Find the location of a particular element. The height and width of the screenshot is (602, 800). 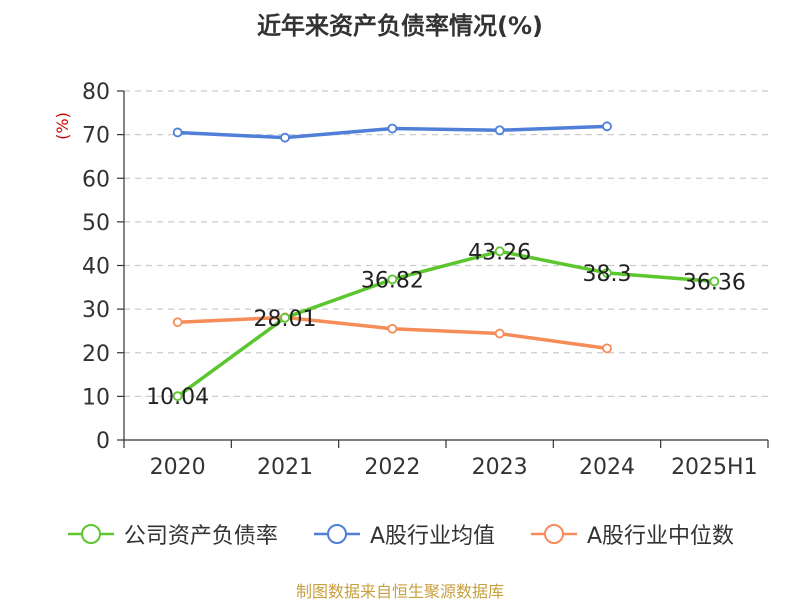

y-tick-label: 60 is located at coordinates (96, 179).